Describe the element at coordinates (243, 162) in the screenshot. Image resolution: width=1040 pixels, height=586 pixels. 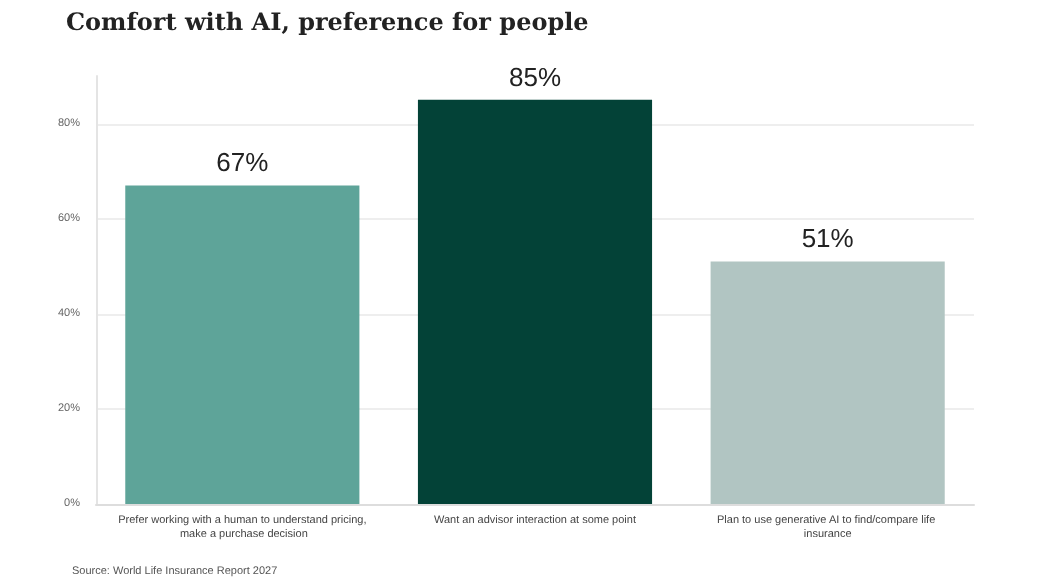
I see `data-label: 67%` at that location.